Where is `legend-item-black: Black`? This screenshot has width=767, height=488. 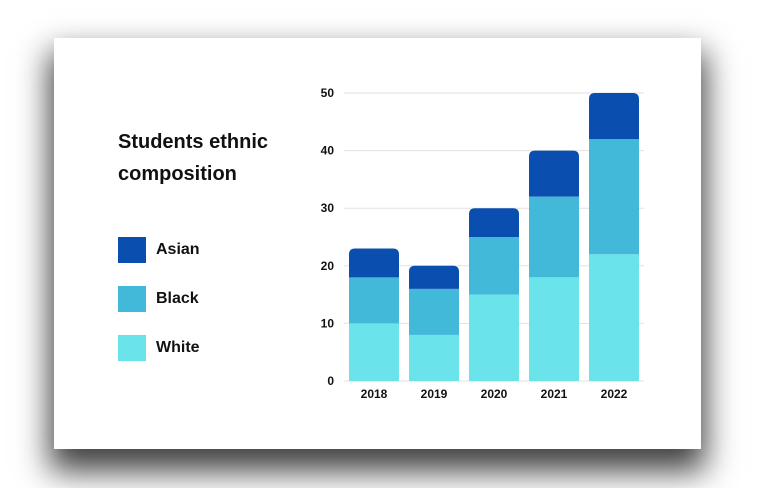 legend-item-black: Black is located at coordinates (159, 299).